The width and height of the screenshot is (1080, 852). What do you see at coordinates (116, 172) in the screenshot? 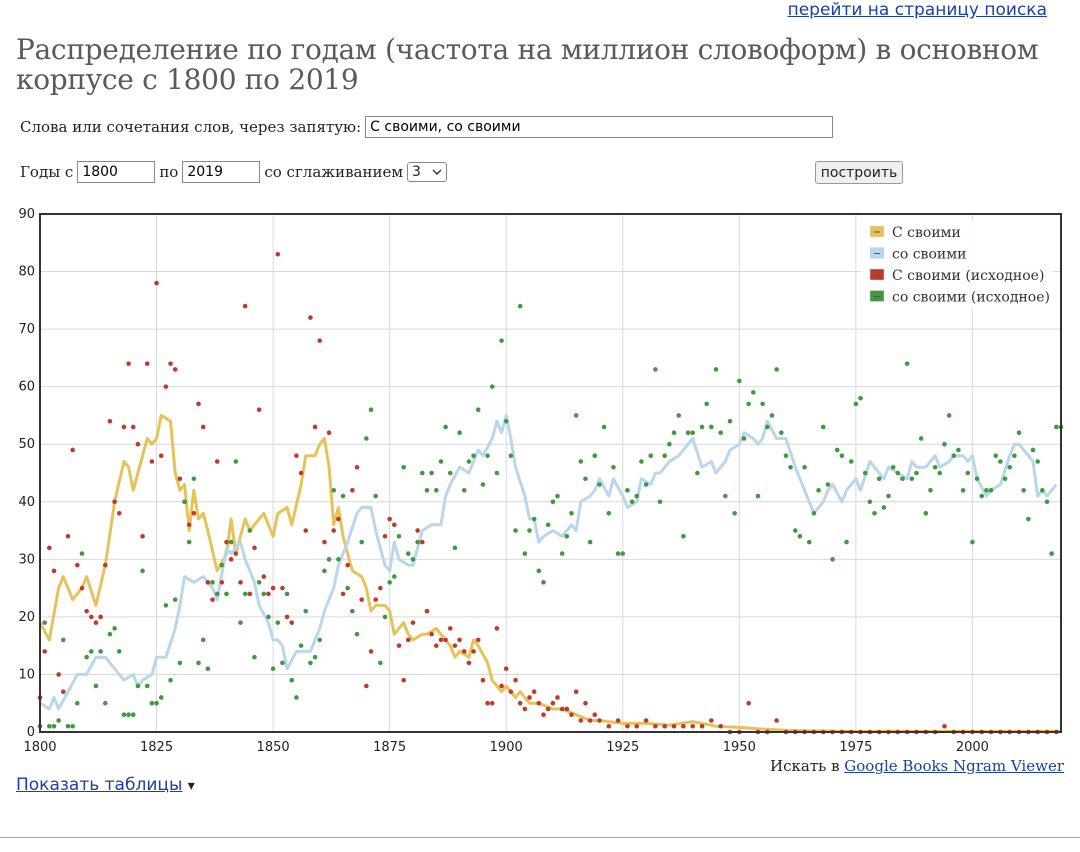
I see `year-from-input` at bounding box center [116, 172].